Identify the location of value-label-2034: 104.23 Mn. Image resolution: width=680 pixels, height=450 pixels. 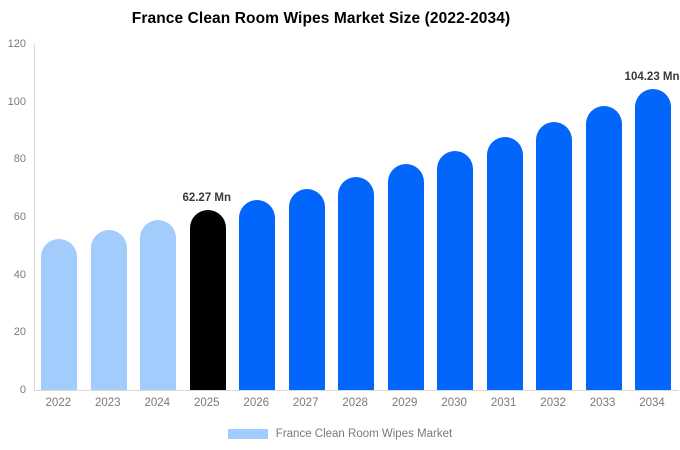
(652, 77).